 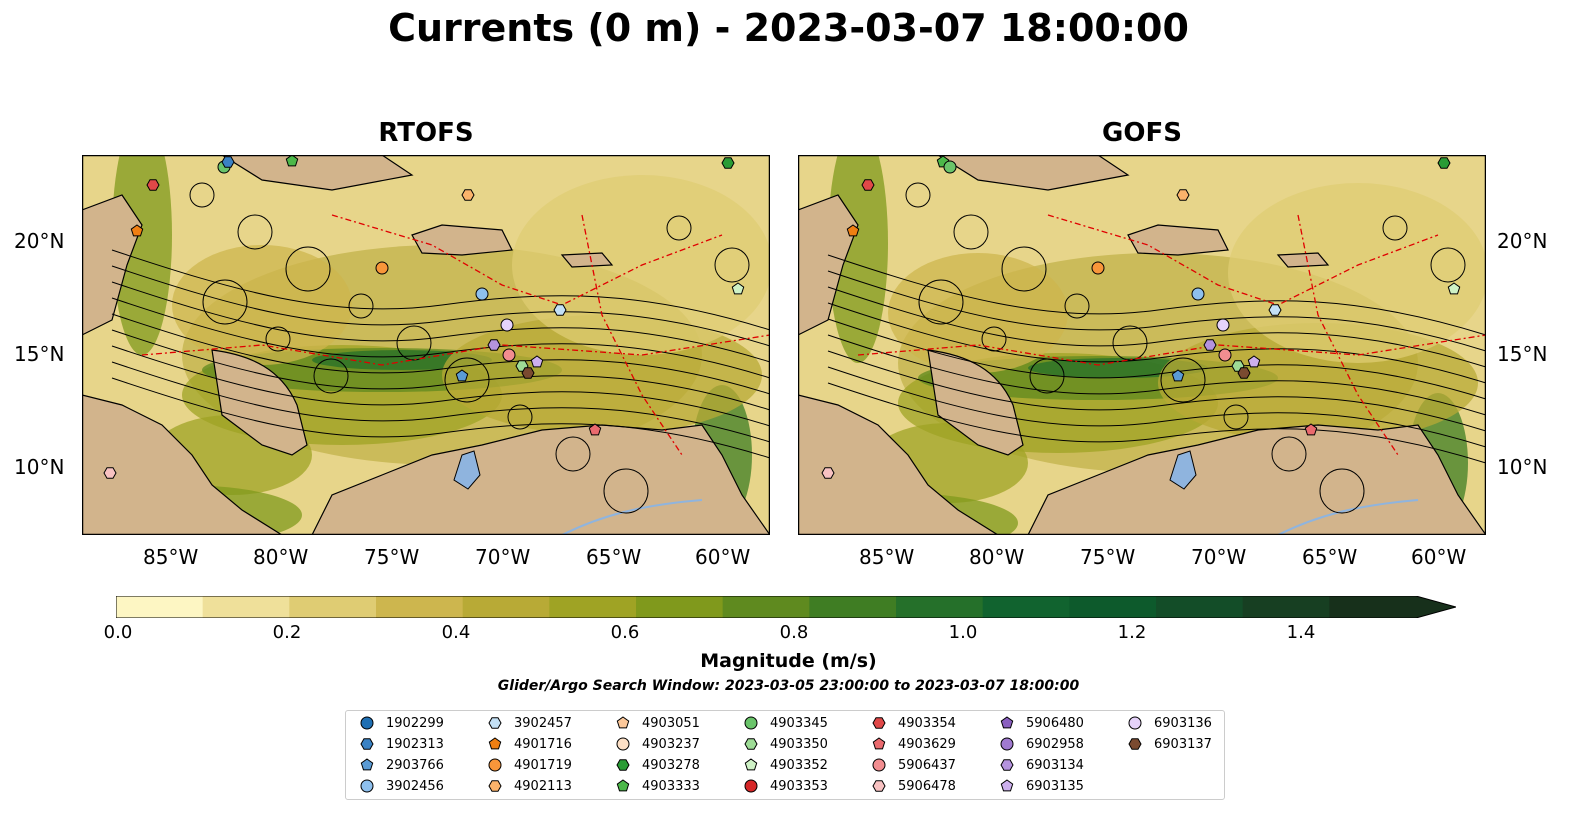 What do you see at coordinates (39, 354) in the screenshot?
I see `lat-tick-label: 15°N` at bounding box center [39, 354].